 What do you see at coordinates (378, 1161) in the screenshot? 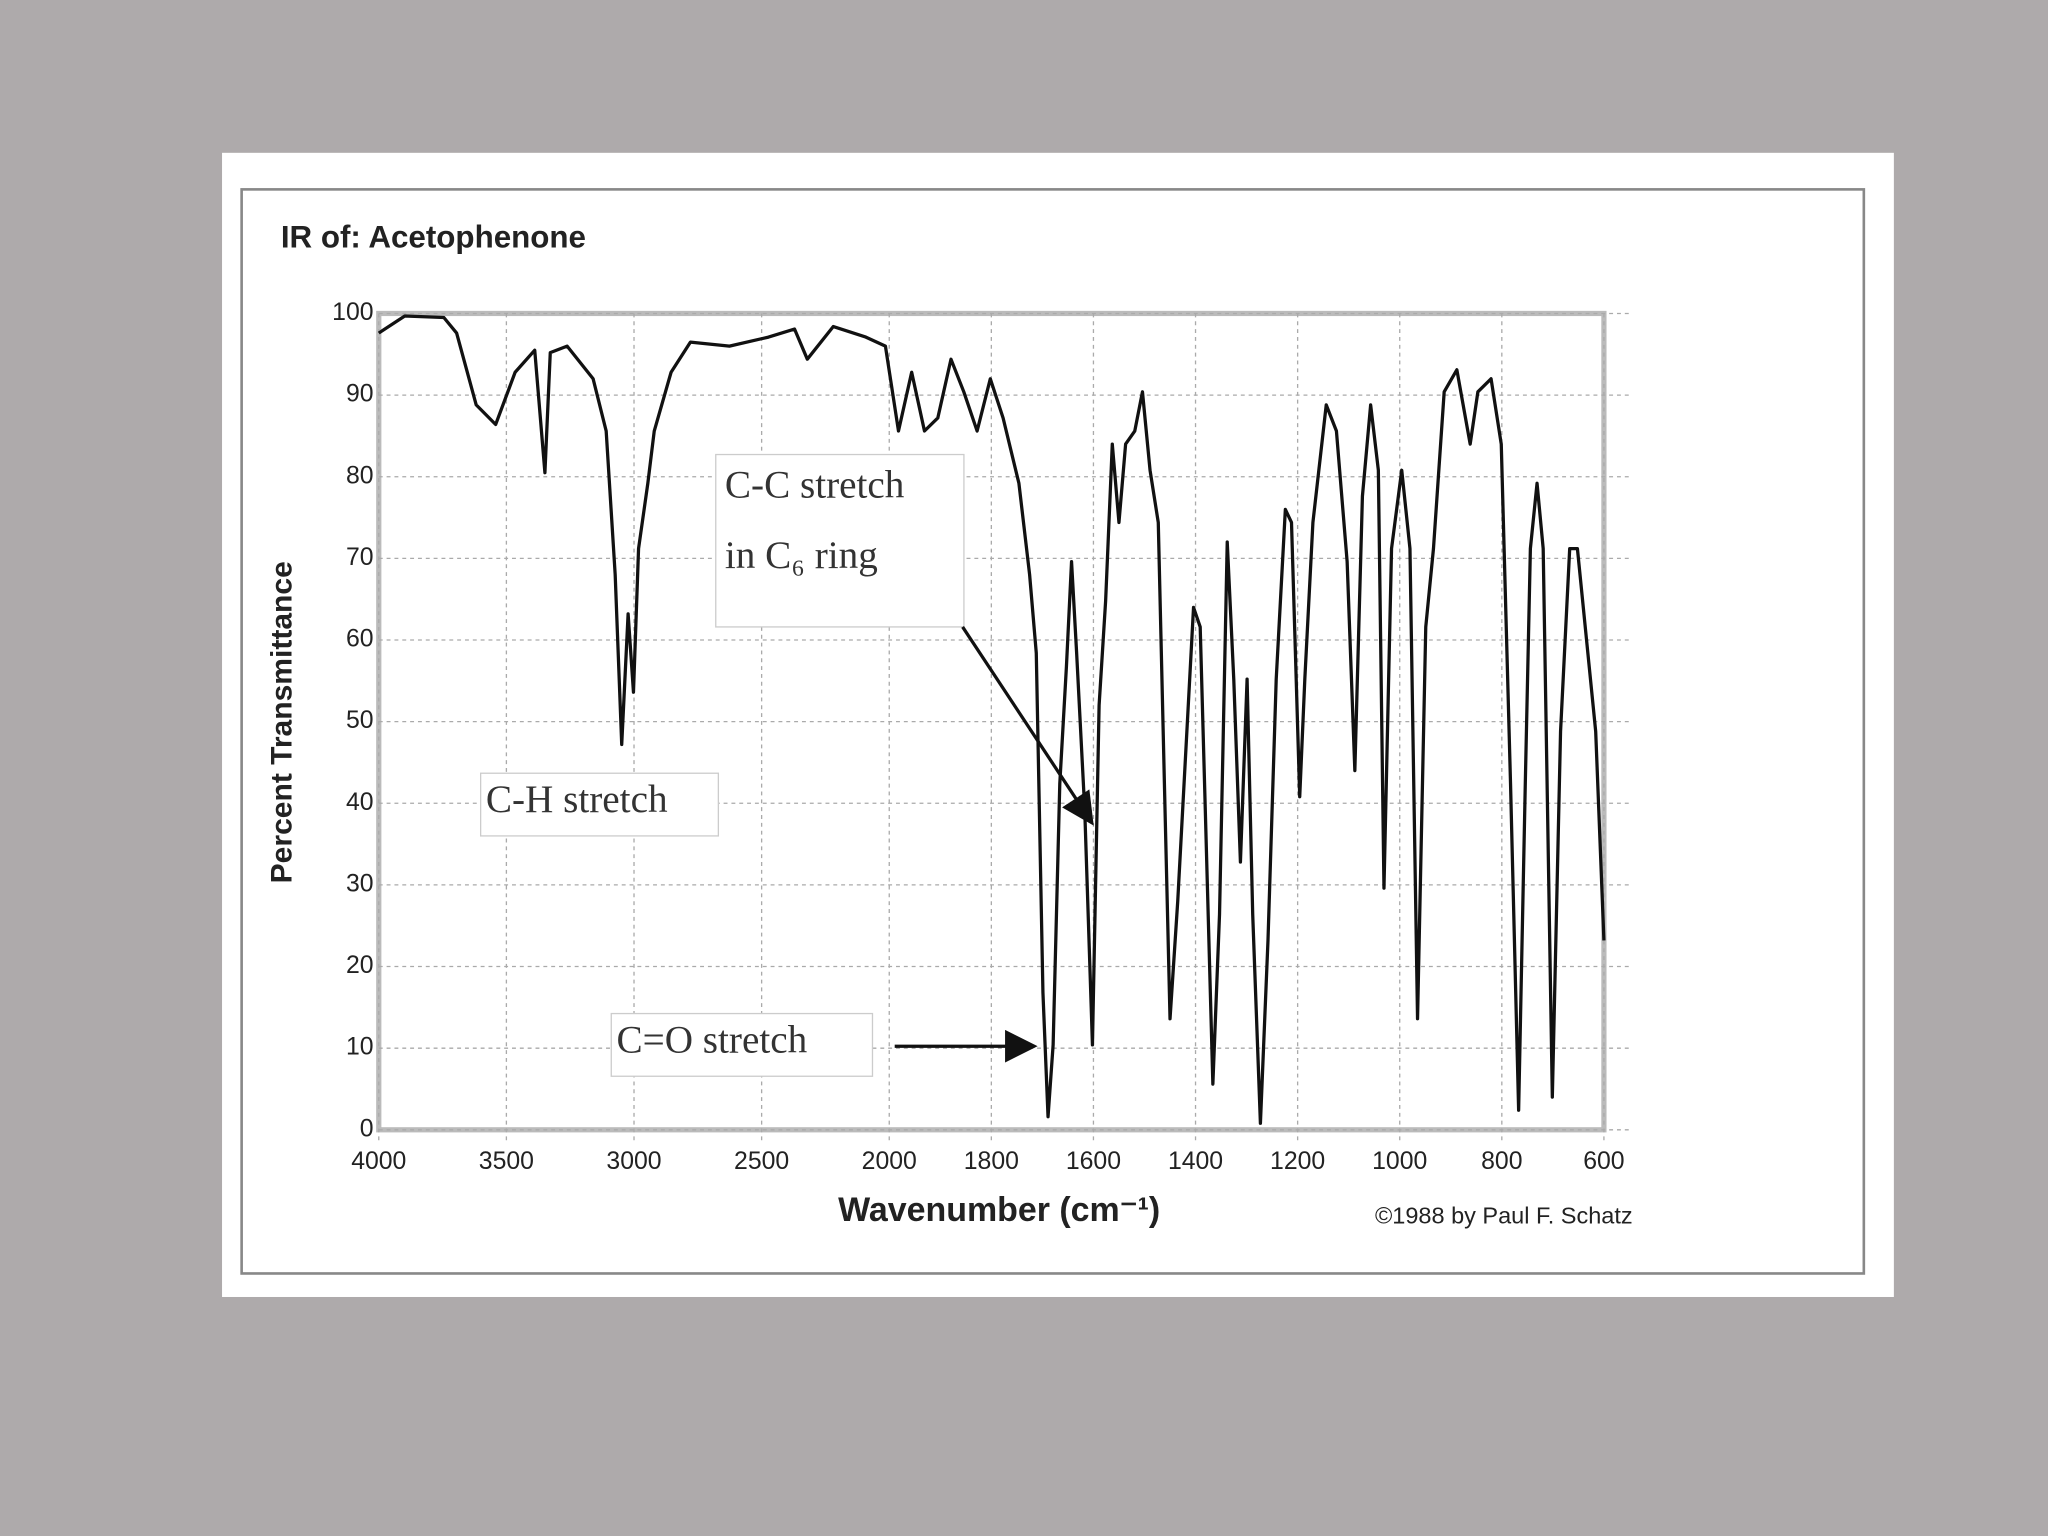
I see `x-tick-label: 4000` at bounding box center [378, 1161].